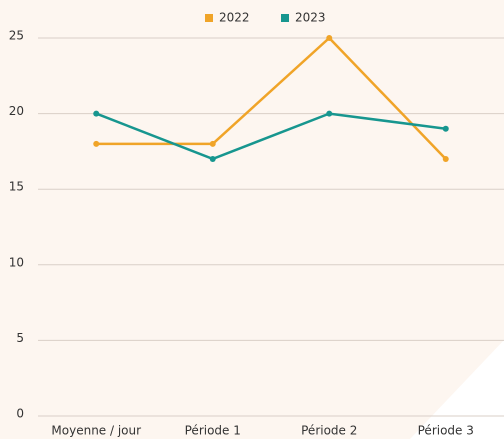  I want to click on x-tick-label: Moyenne / jour, so click(96, 431).